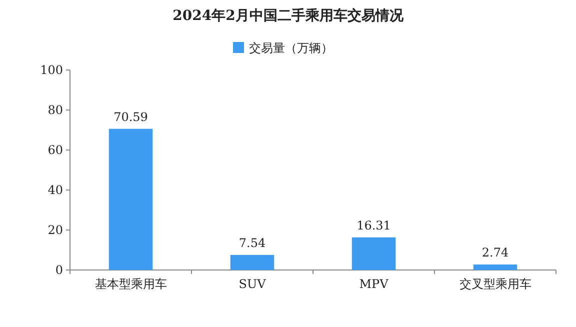  What do you see at coordinates (374, 284) in the screenshot?
I see `x-tick-label: MPV` at bounding box center [374, 284].